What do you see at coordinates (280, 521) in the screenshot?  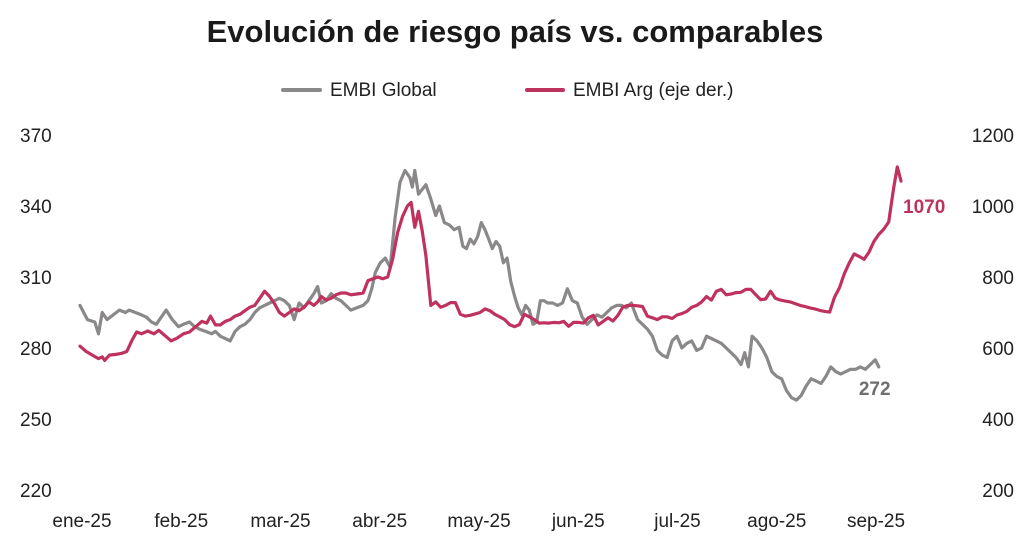 I see `x-tick-label: mar-25` at bounding box center [280, 521].